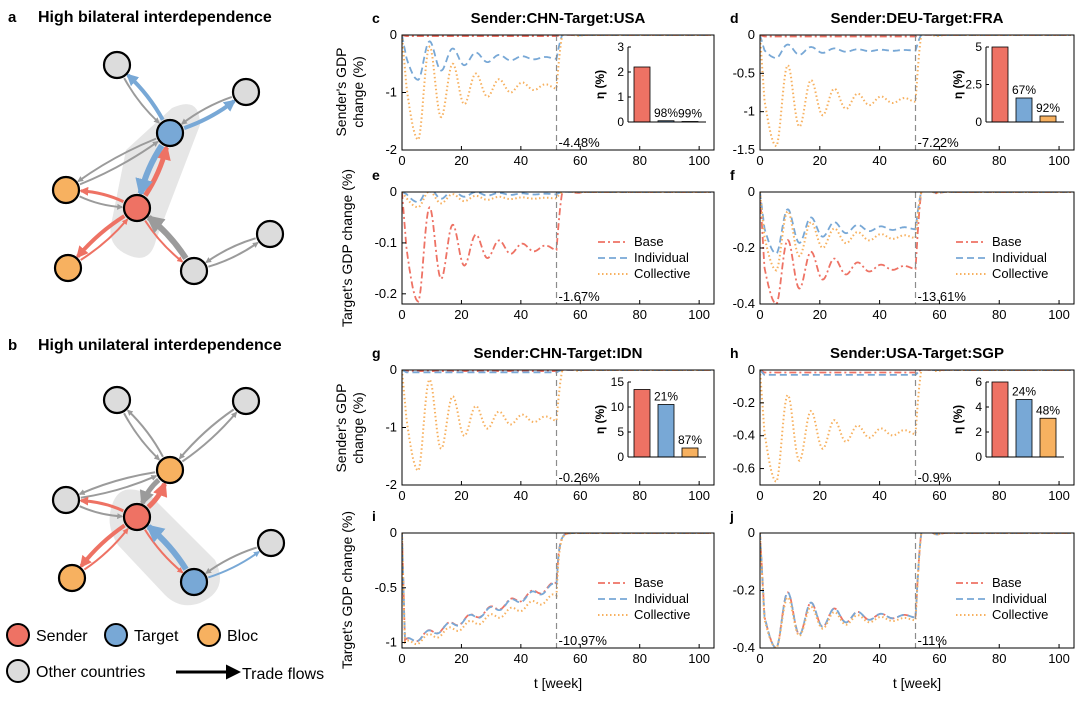 The image size is (1080, 705). Describe the element at coordinates (732, 175) in the screenshot. I see `panel-letter: f` at that location.